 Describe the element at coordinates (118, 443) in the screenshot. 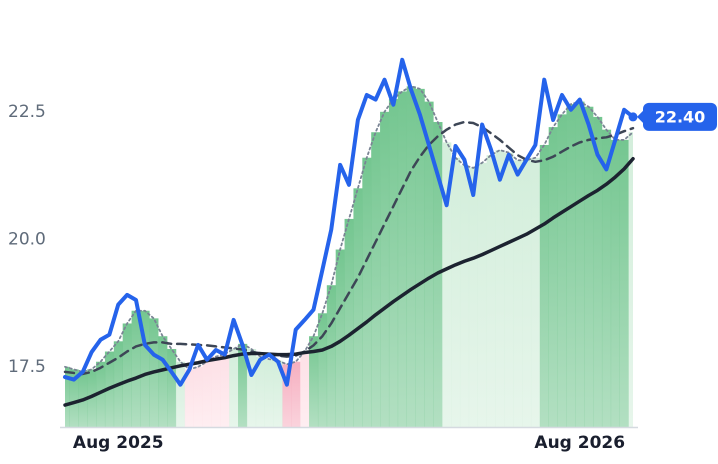

I see `x-tick-label: Aug 2025` at that location.